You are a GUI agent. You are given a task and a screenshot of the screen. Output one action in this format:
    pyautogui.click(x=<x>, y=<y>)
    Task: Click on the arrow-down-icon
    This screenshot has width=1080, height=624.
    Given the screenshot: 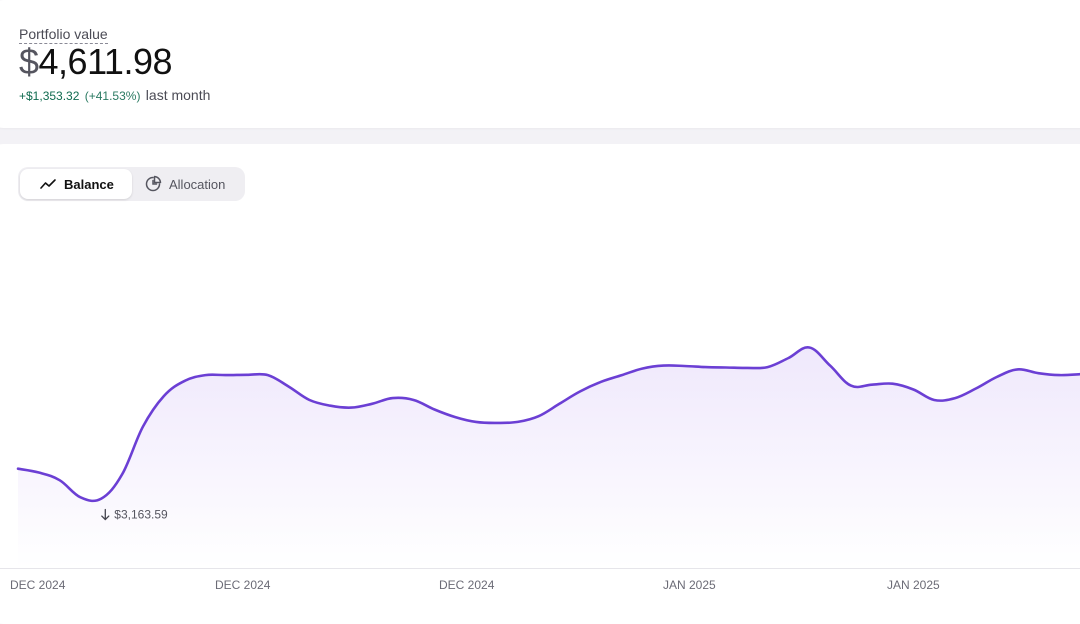 What is the action you would take?
    pyautogui.click(x=105, y=514)
    